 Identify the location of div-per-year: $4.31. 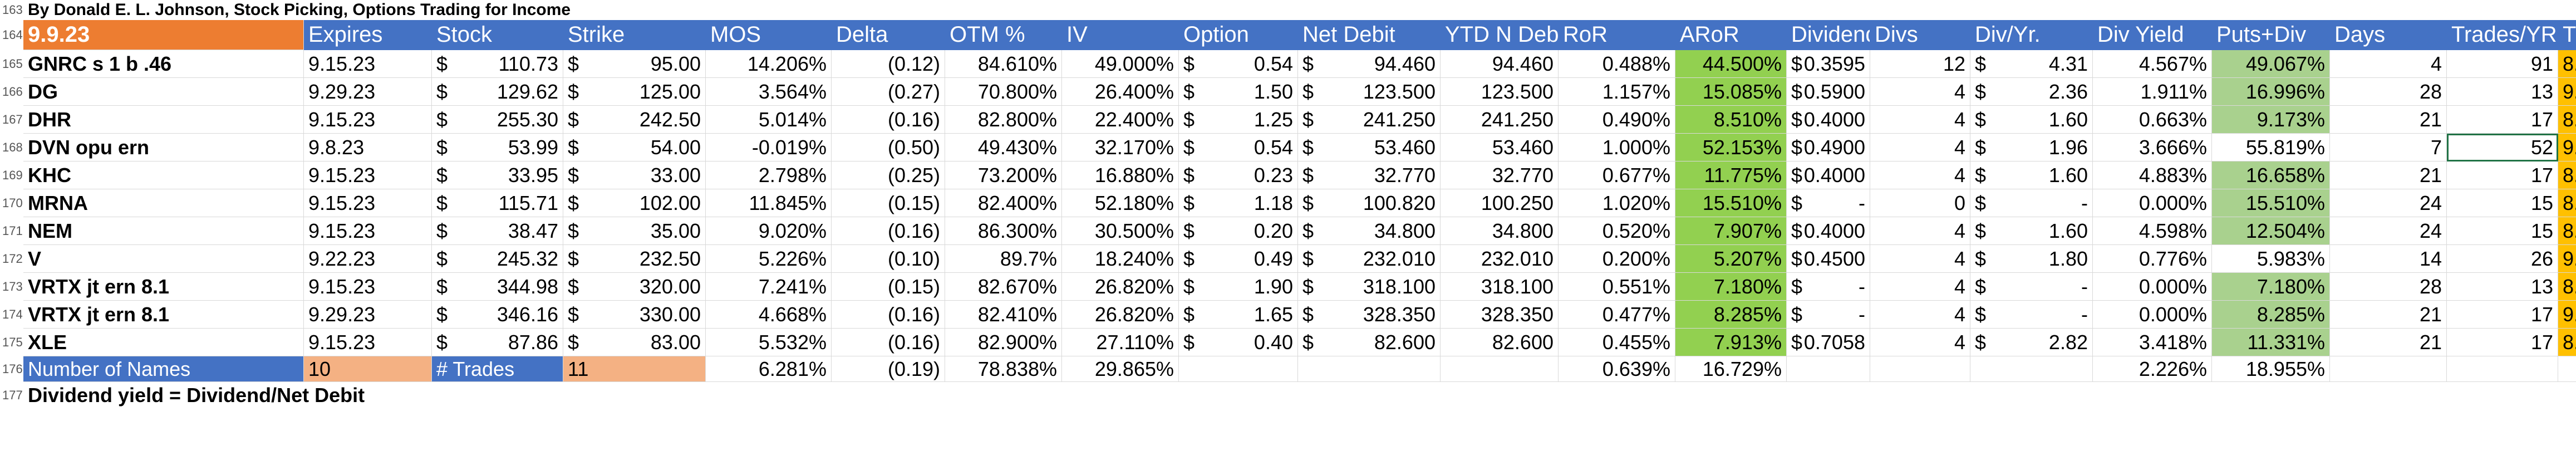
(2031, 64).